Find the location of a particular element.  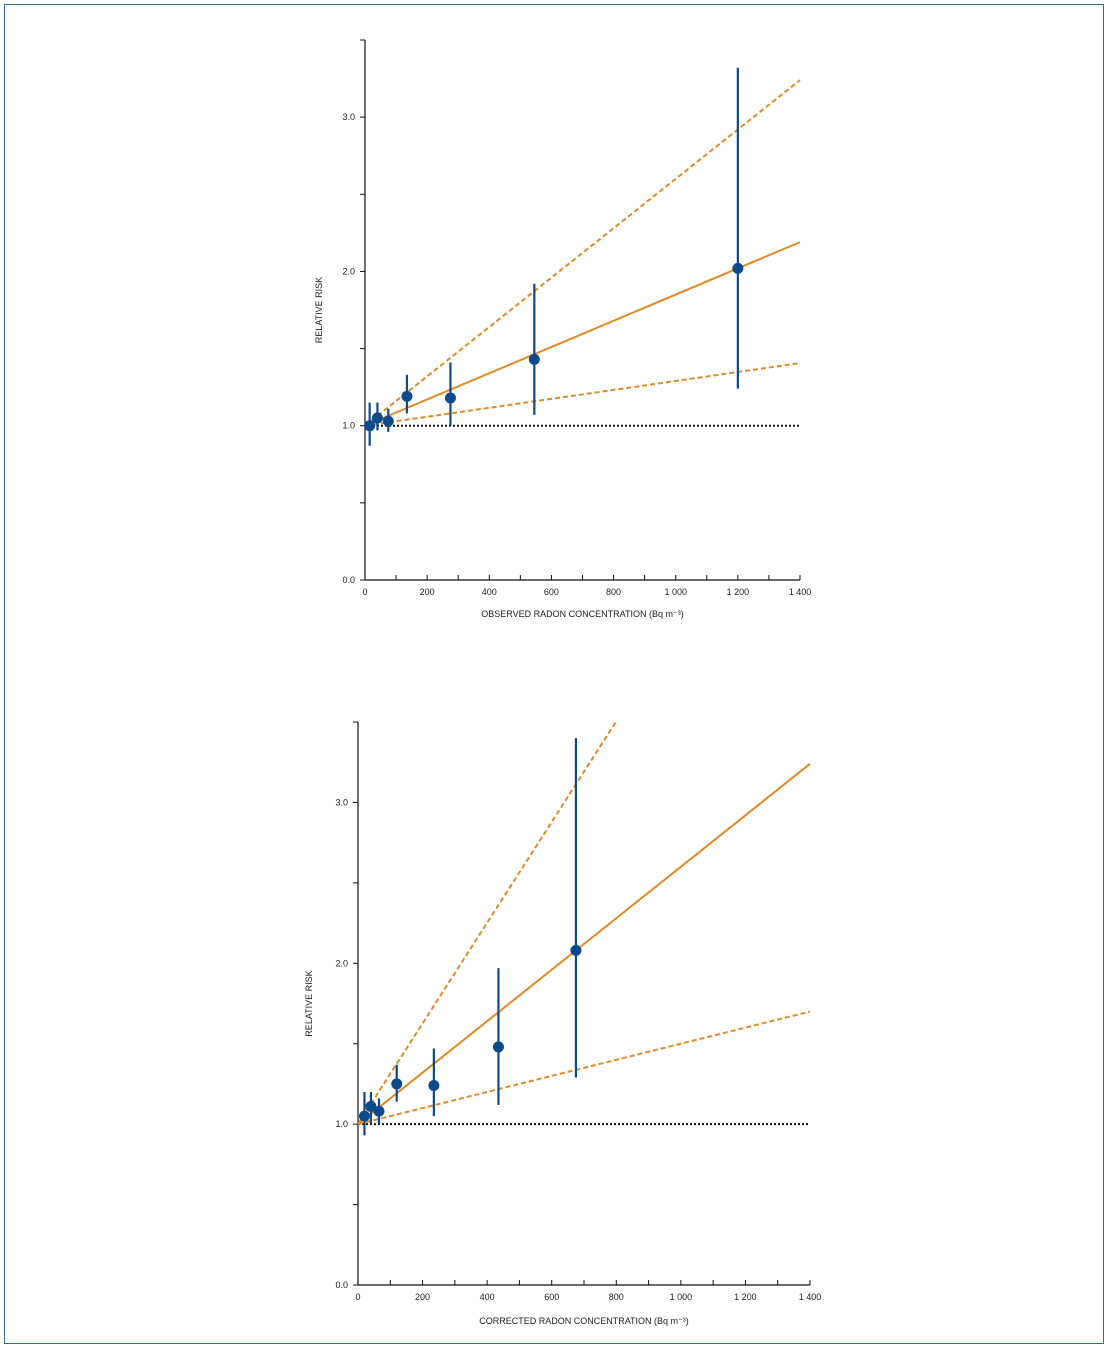

x-axis-title: CORRECTED RADON CONCENTRATION (Bq m⁻³) is located at coordinates (584, 1321).